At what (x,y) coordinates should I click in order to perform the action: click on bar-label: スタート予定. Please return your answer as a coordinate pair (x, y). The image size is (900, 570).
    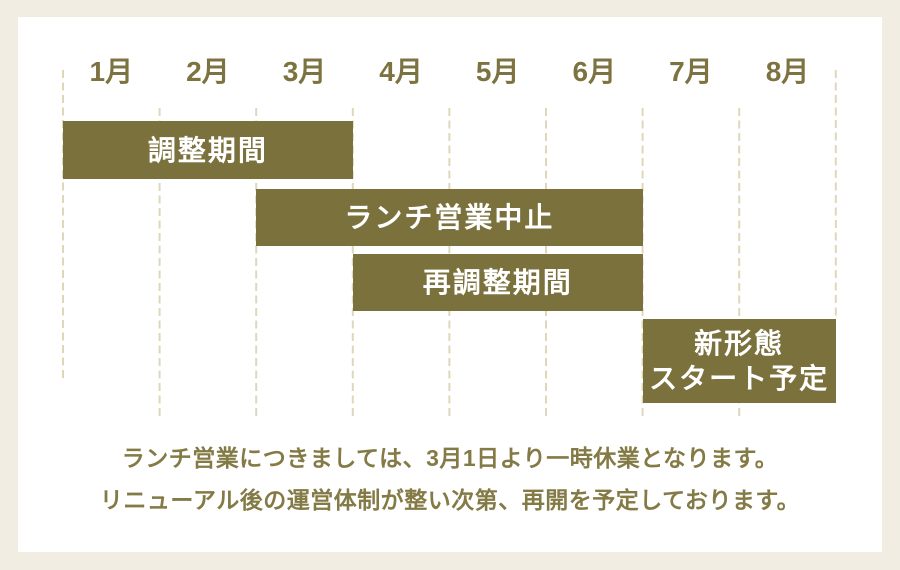
    Looking at the image, I should click on (739, 378).